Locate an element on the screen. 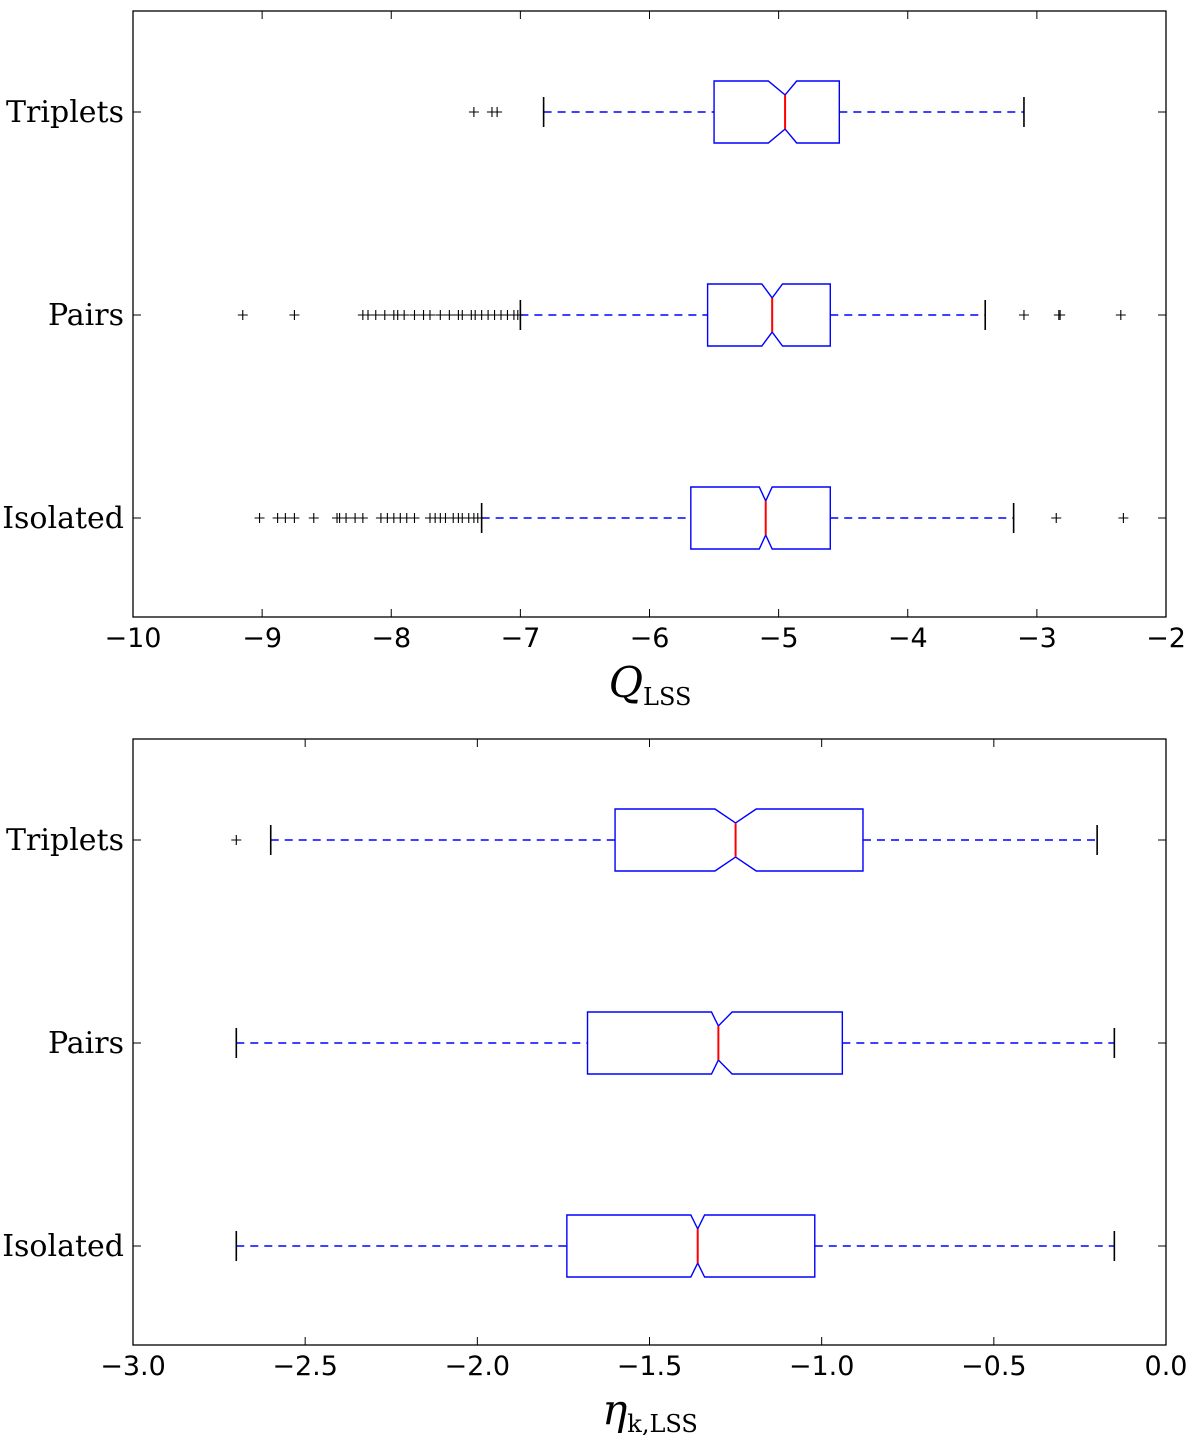 This screenshot has width=1200, height=1435. x-tick-label: −7 is located at coordinates (520, 638).